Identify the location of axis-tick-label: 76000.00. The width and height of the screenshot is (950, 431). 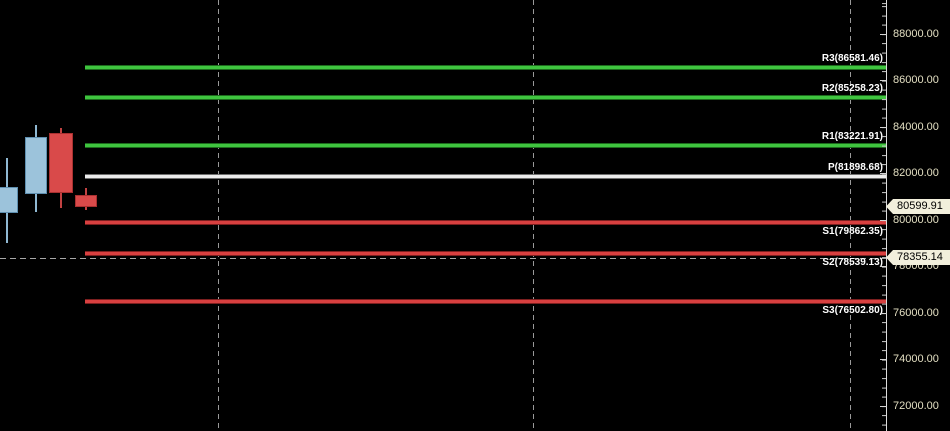
(909, 313).